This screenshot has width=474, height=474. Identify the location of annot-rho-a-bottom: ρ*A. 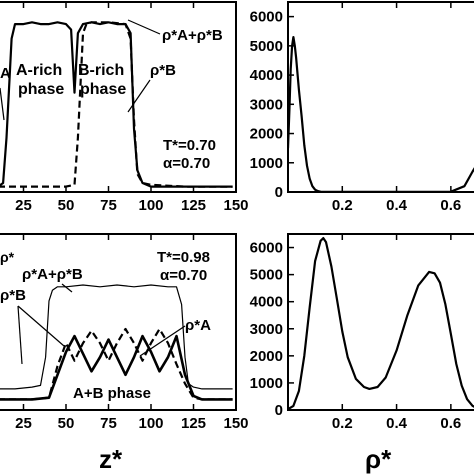
(198, 325).